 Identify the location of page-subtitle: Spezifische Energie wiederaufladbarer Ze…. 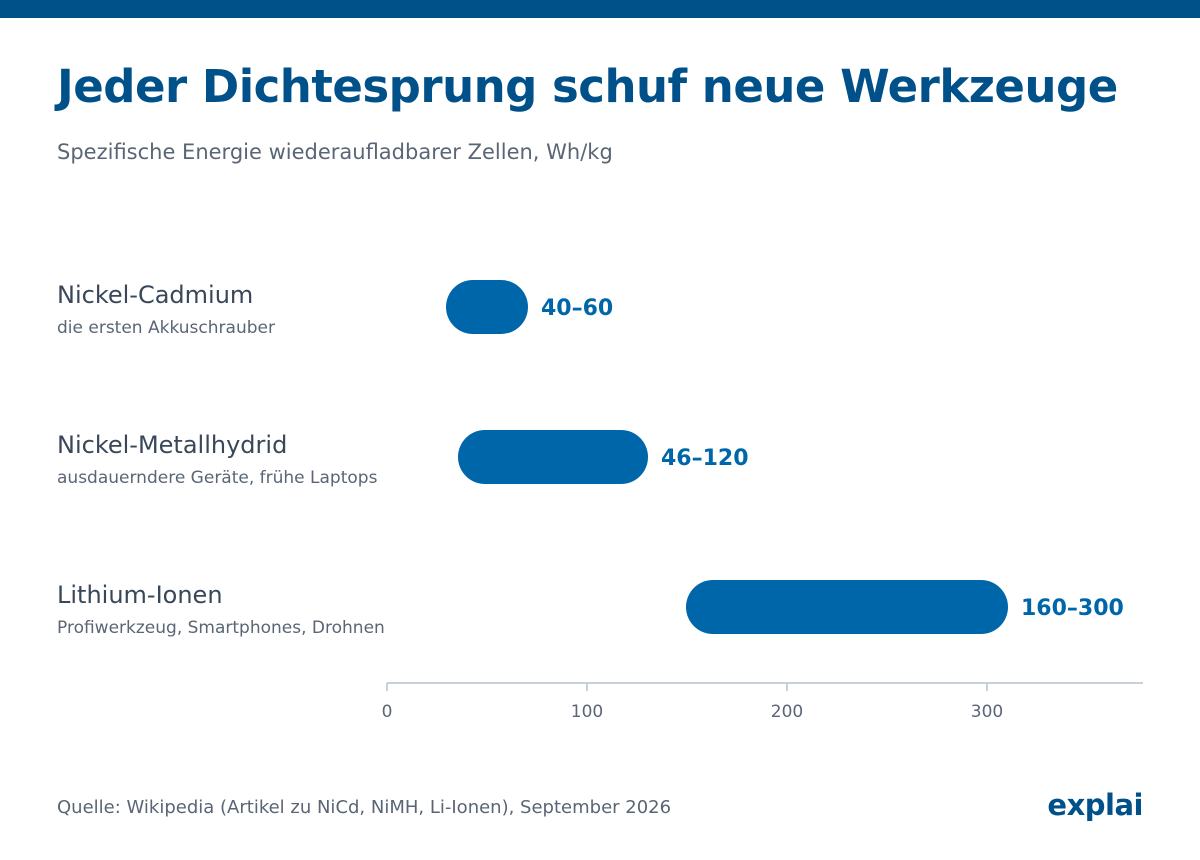
(335, 152).